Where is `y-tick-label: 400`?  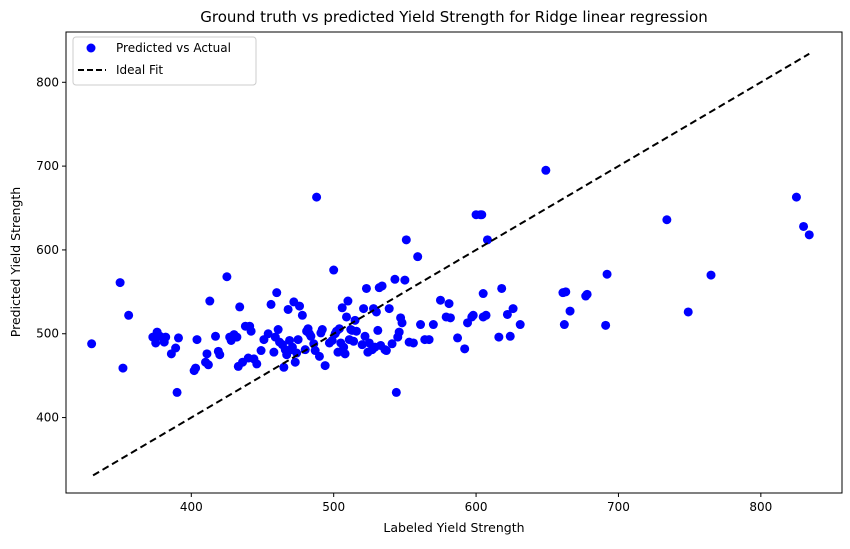 y-tick-label: 400 is located at coordinates (47, 418).